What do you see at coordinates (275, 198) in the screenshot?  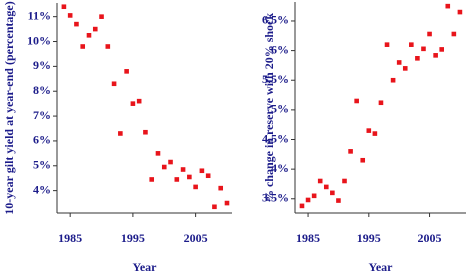 I see `y-tick-label: 3.5%` at bounding box center [275, 198].